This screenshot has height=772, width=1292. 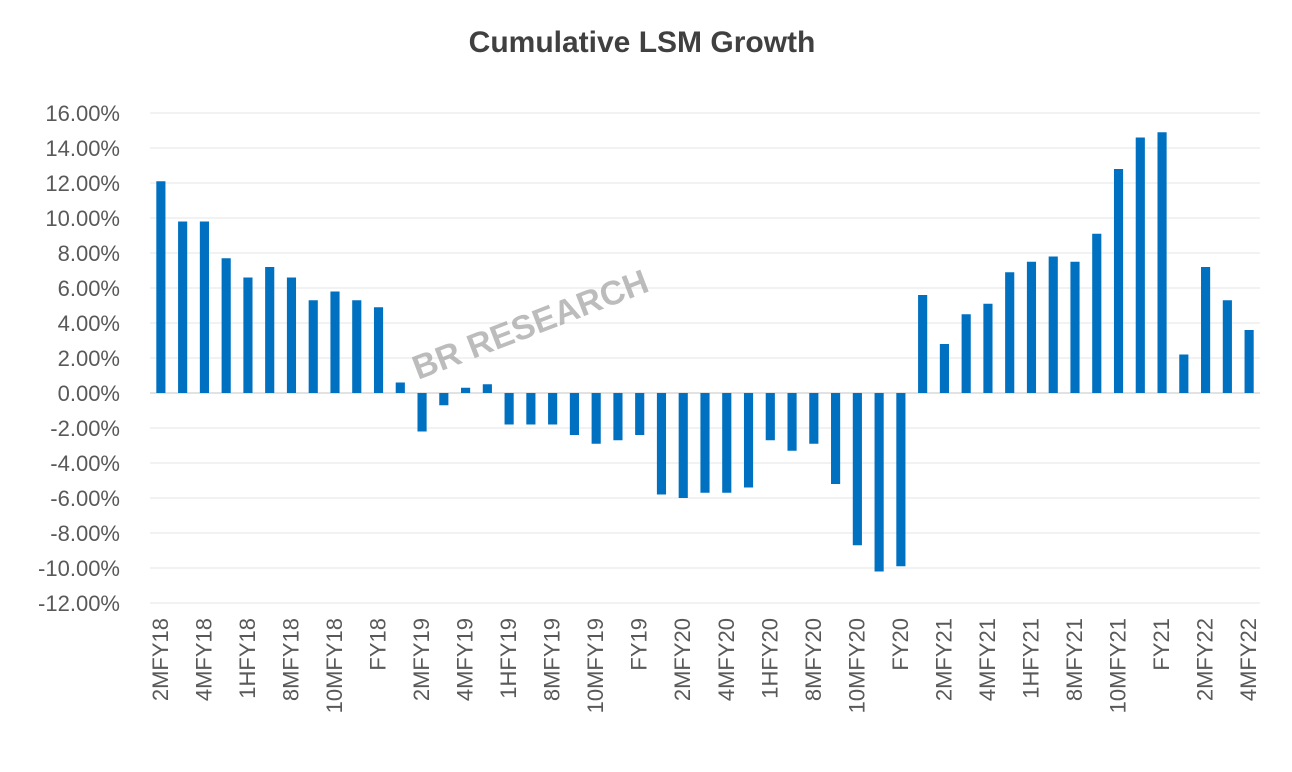 What do you see at coordinates (595, 665) in the screenshot?
I see `x-tick-label: 10MFY19` at bounding box center [595, 665].